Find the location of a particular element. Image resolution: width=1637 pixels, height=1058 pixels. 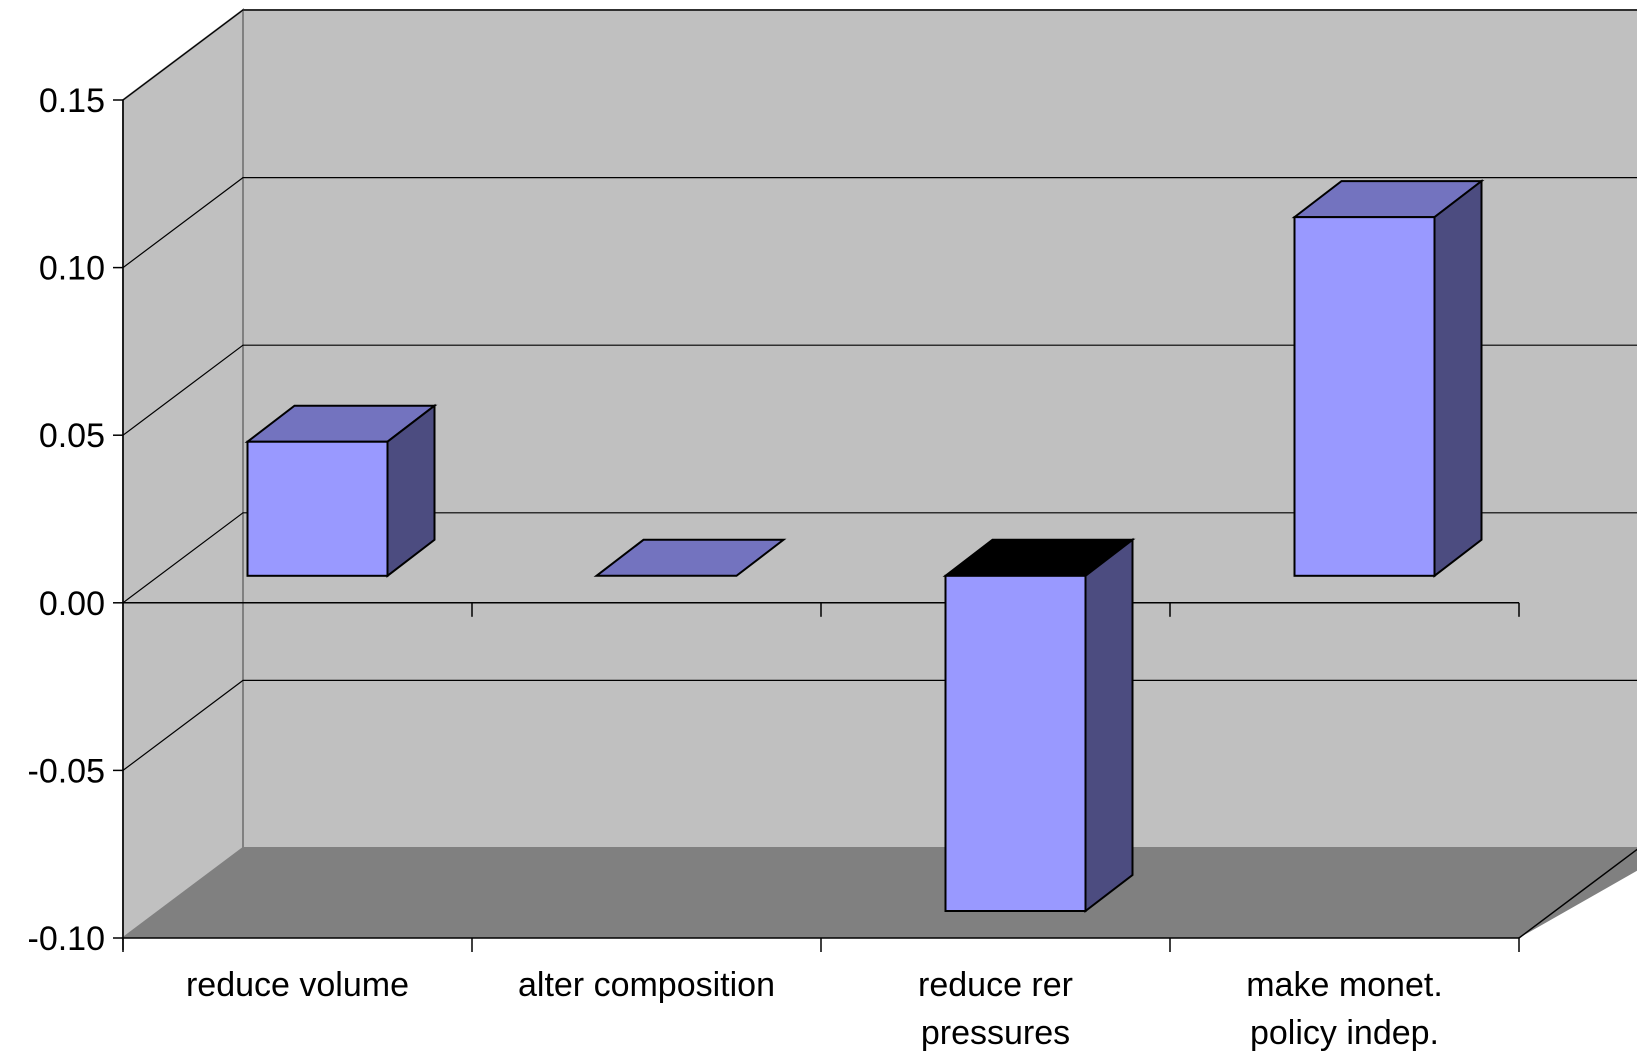

x-category-label: make monet. policy indep. is located at coordinates (1344, 1009).